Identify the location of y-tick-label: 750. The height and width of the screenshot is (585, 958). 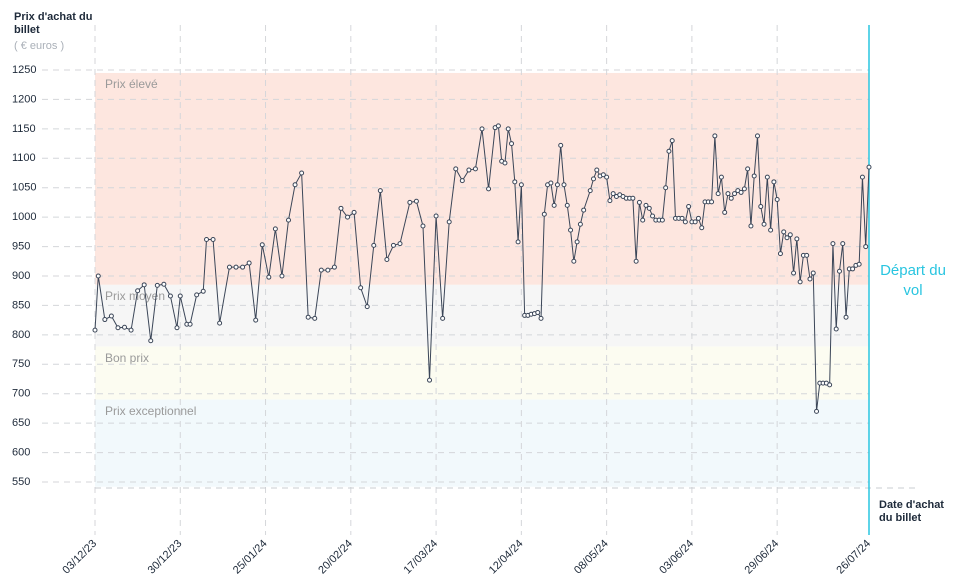
(21, 364).